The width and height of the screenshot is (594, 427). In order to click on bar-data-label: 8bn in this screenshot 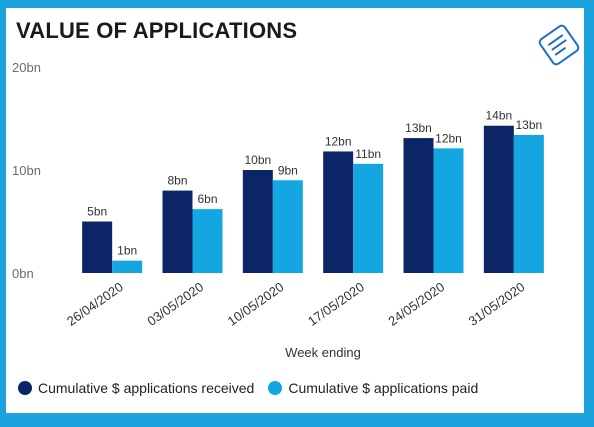, I will do `click(177, 181)`.